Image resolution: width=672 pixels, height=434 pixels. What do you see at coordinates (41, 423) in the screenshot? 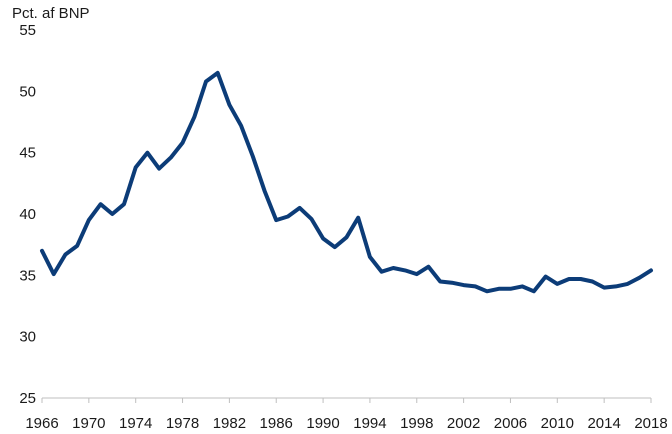
I see `x-tick-label: 1966` at bounding box center [41, 423].